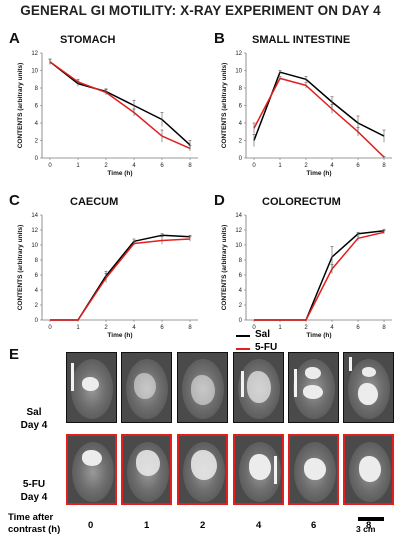 This screenshot has height=550, width=401. Describe the element at coordinates (368, 469) in the screenshot. I see `xray-fu-8h` at that location.